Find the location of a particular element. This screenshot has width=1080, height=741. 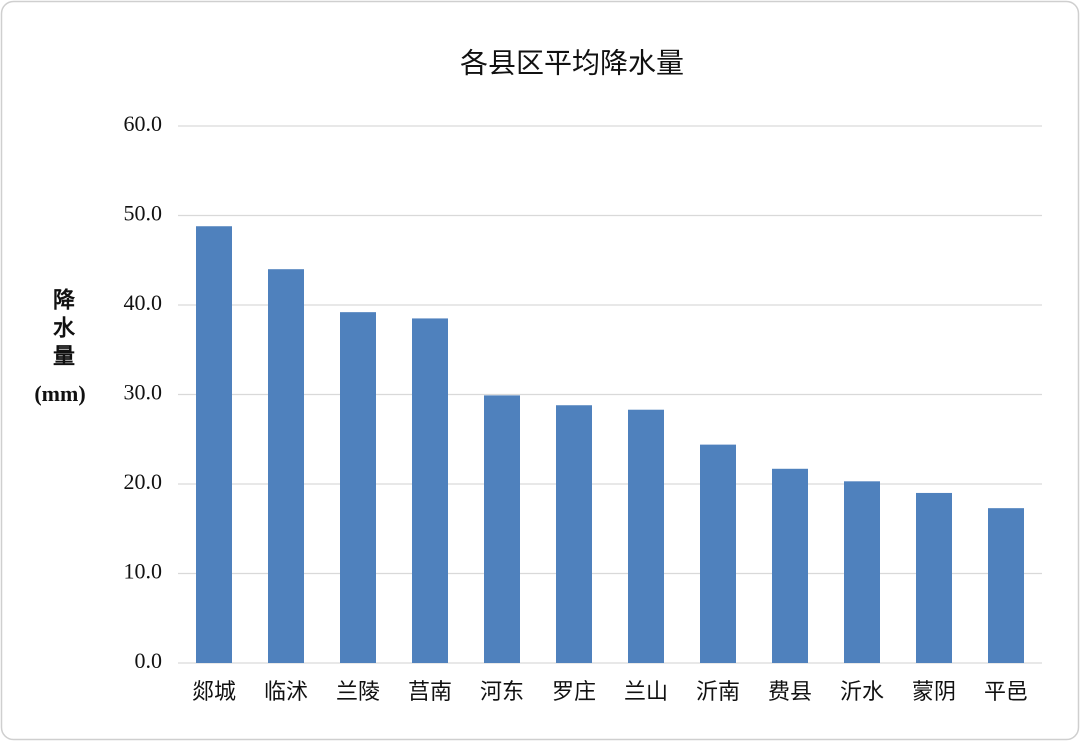

x-tick-label: 平邑 is located at coordinates (1006, 691).